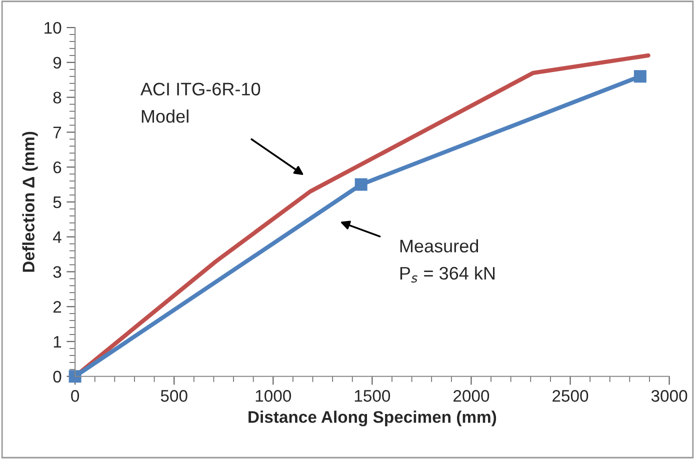 This screenshot has height=459, width=695. I want to click on y-axis-title: Deflection Δ (mm), so click(30, 202).